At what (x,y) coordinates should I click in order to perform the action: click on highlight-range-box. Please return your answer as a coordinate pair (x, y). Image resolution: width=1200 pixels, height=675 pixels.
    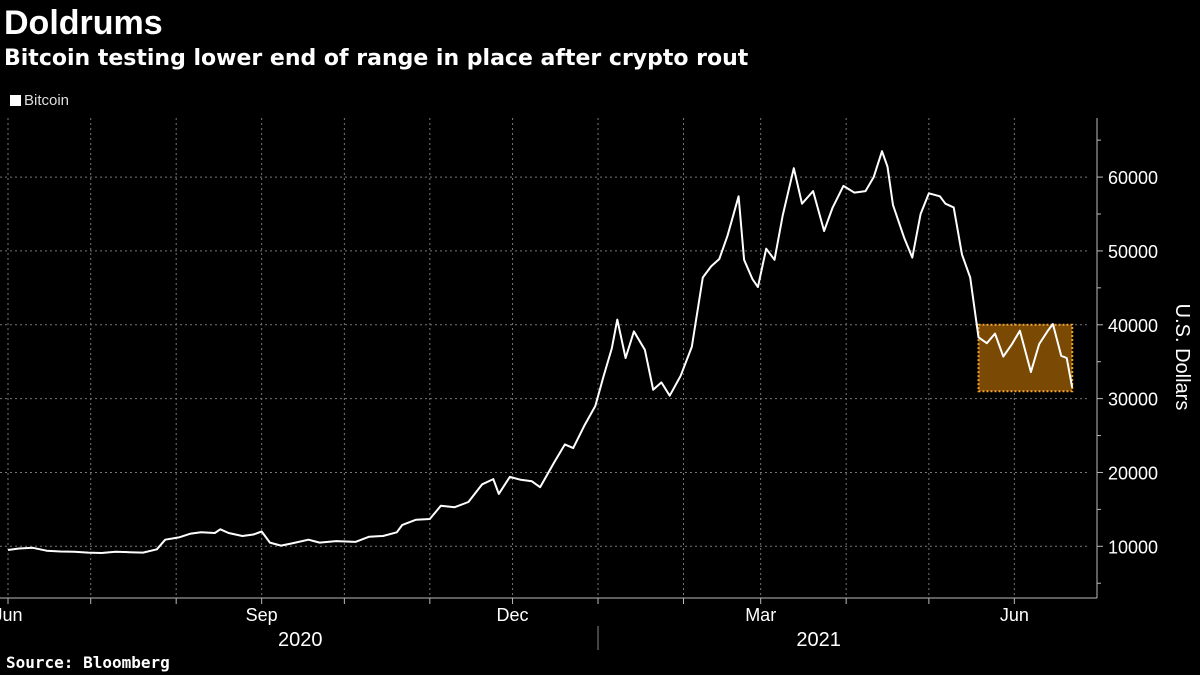
    Looking at the image, I should click on (1025, 358).